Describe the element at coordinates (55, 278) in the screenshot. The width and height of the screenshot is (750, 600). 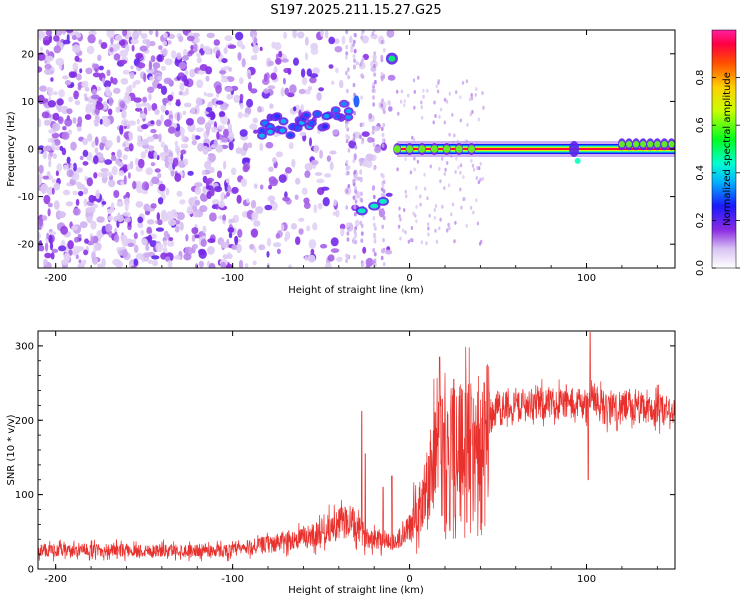
I see `spectrogram-x-tick-label: -200` at that location.